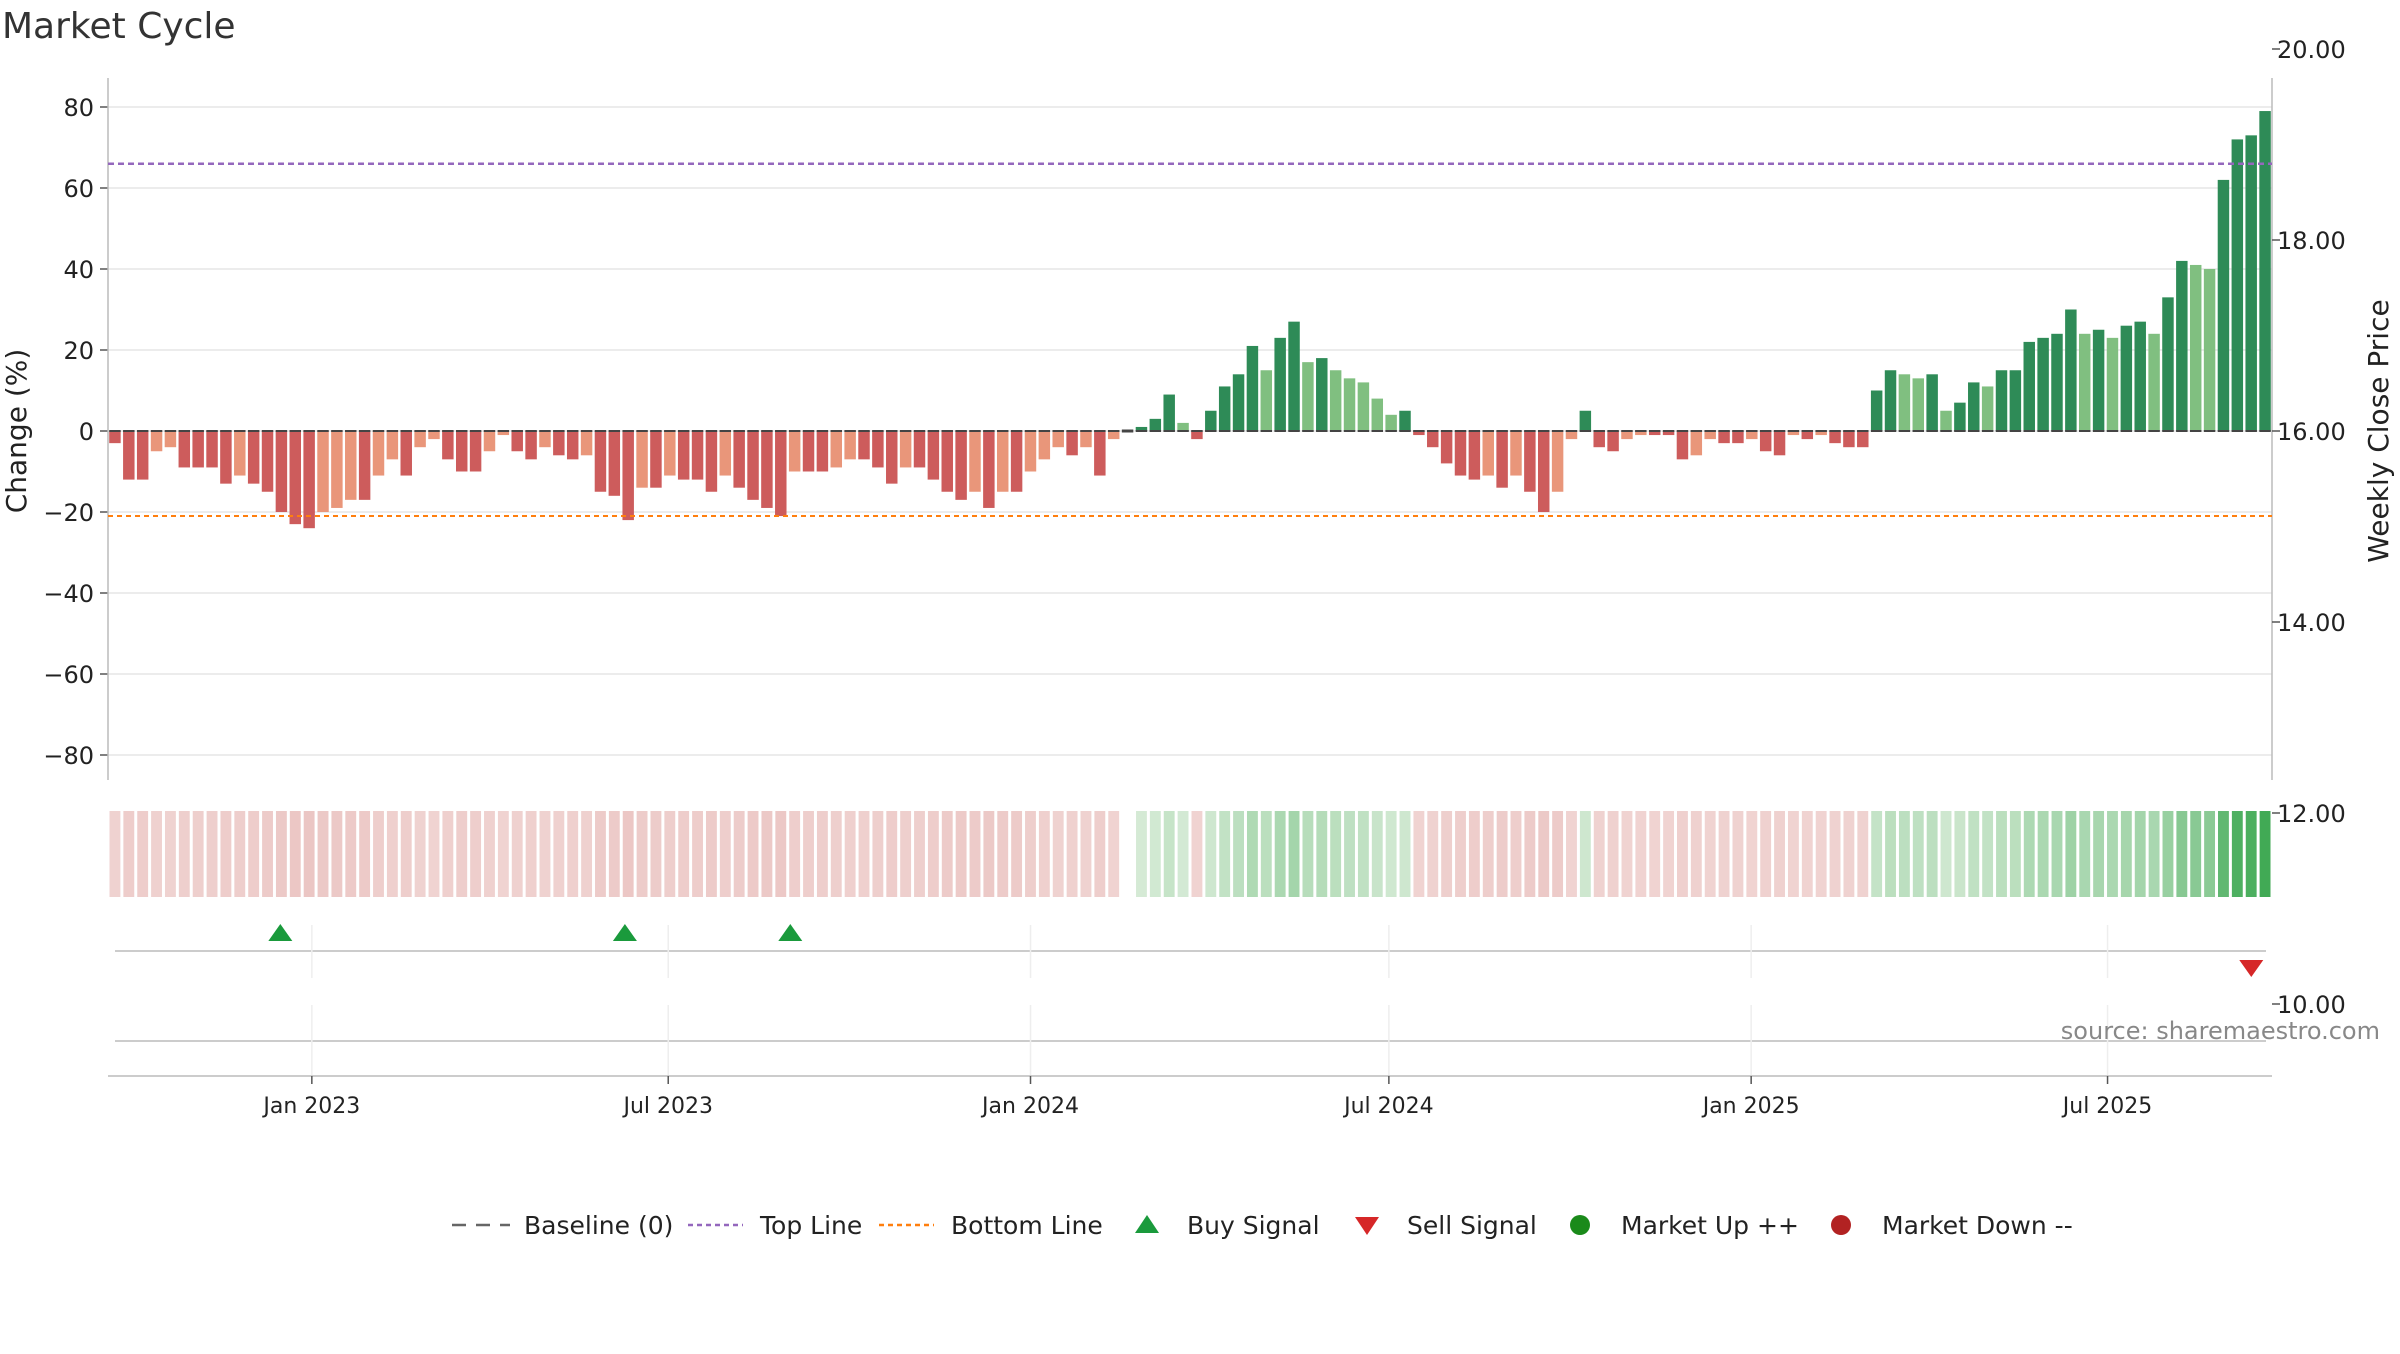 This screenshot has height=1354, width=2400. Describe the element at coordinates (68, 594) in the screenshot. I see `y-tick-label: −40` at that location.